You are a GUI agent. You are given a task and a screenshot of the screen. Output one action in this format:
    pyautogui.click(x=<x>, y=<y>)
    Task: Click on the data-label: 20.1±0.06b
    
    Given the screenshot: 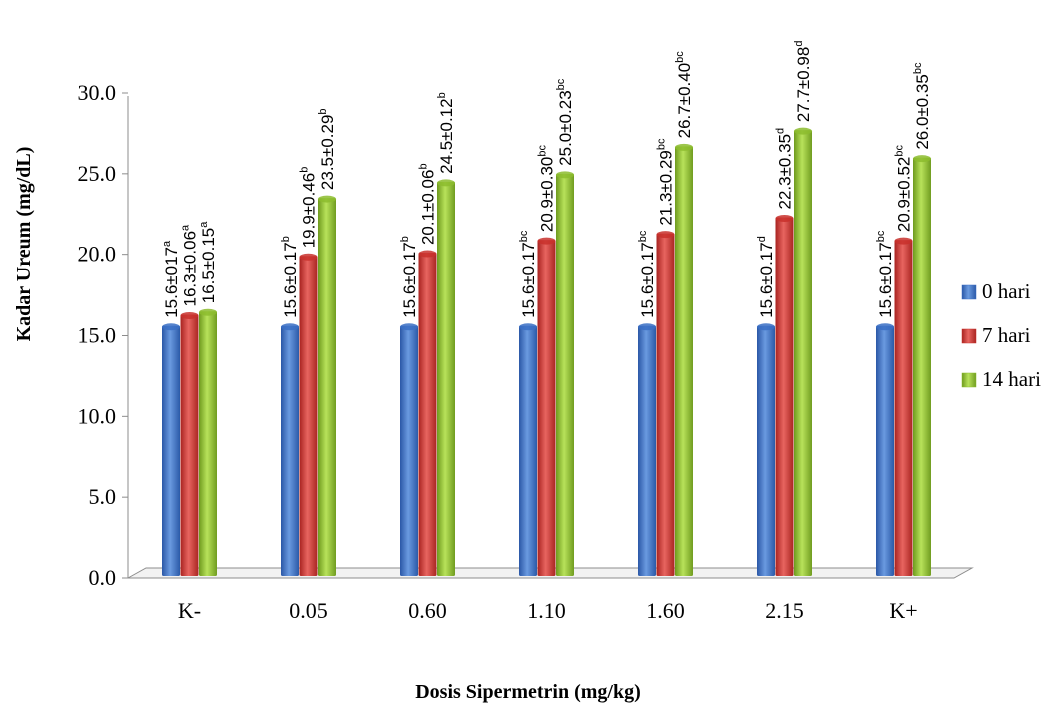 What is the action you would take?
    pyautogui.click(x=428, y=204)
    